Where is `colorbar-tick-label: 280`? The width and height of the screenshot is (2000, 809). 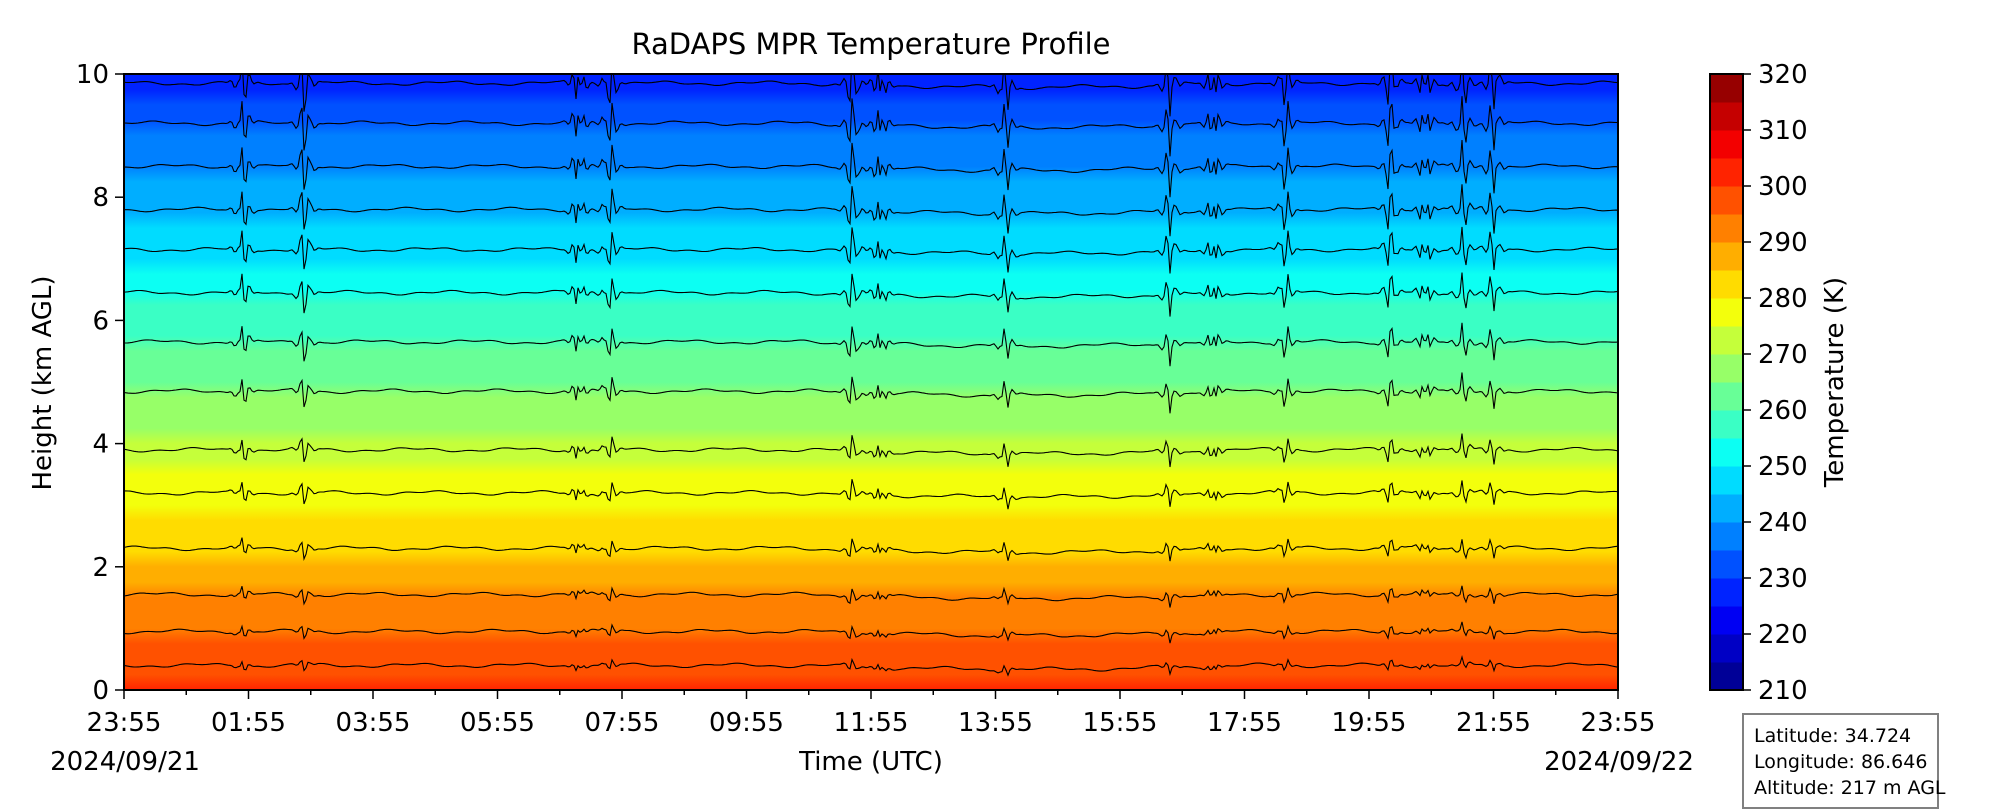 colorbar-tick-label: 280 is located at coordinates (1783, 299).